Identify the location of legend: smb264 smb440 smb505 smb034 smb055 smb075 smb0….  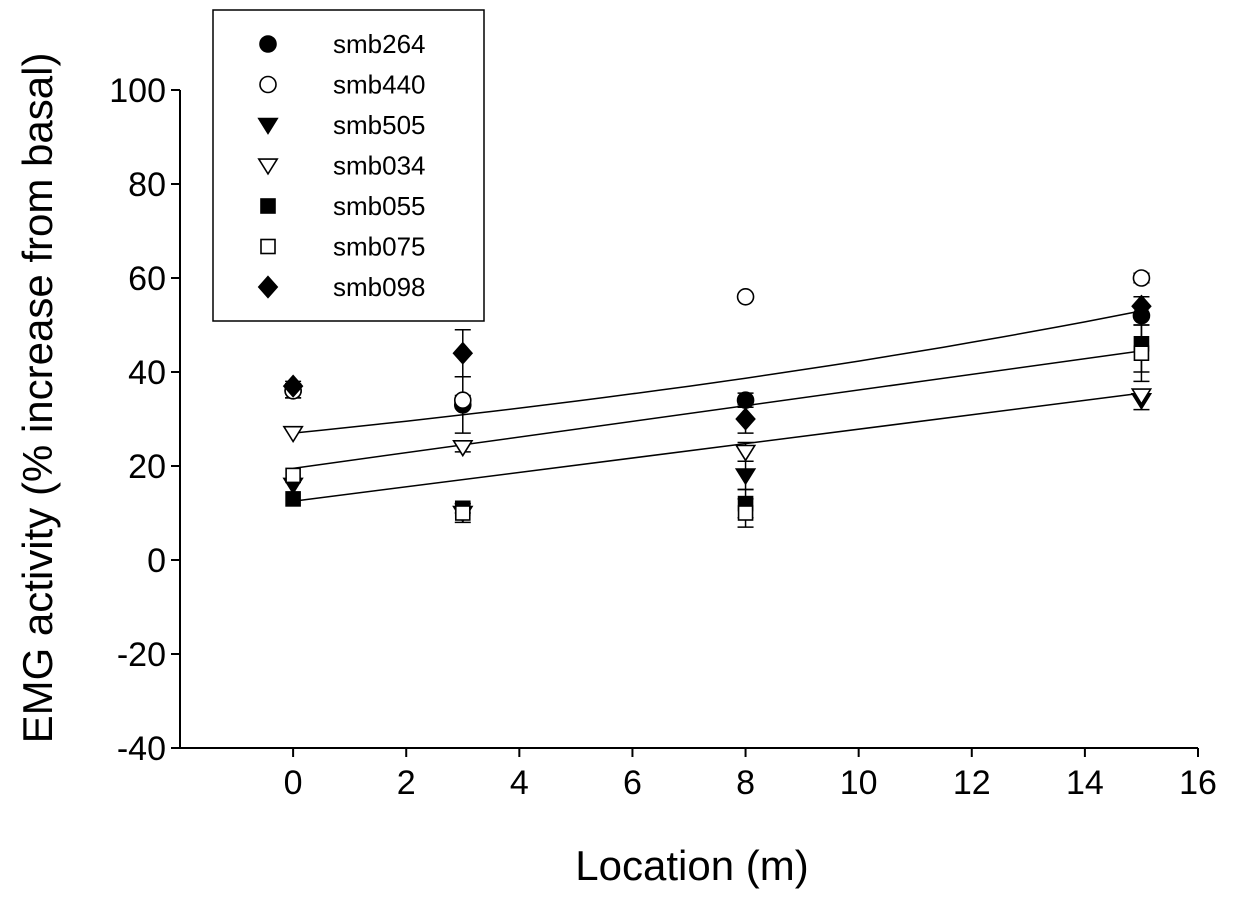
(348, 165).